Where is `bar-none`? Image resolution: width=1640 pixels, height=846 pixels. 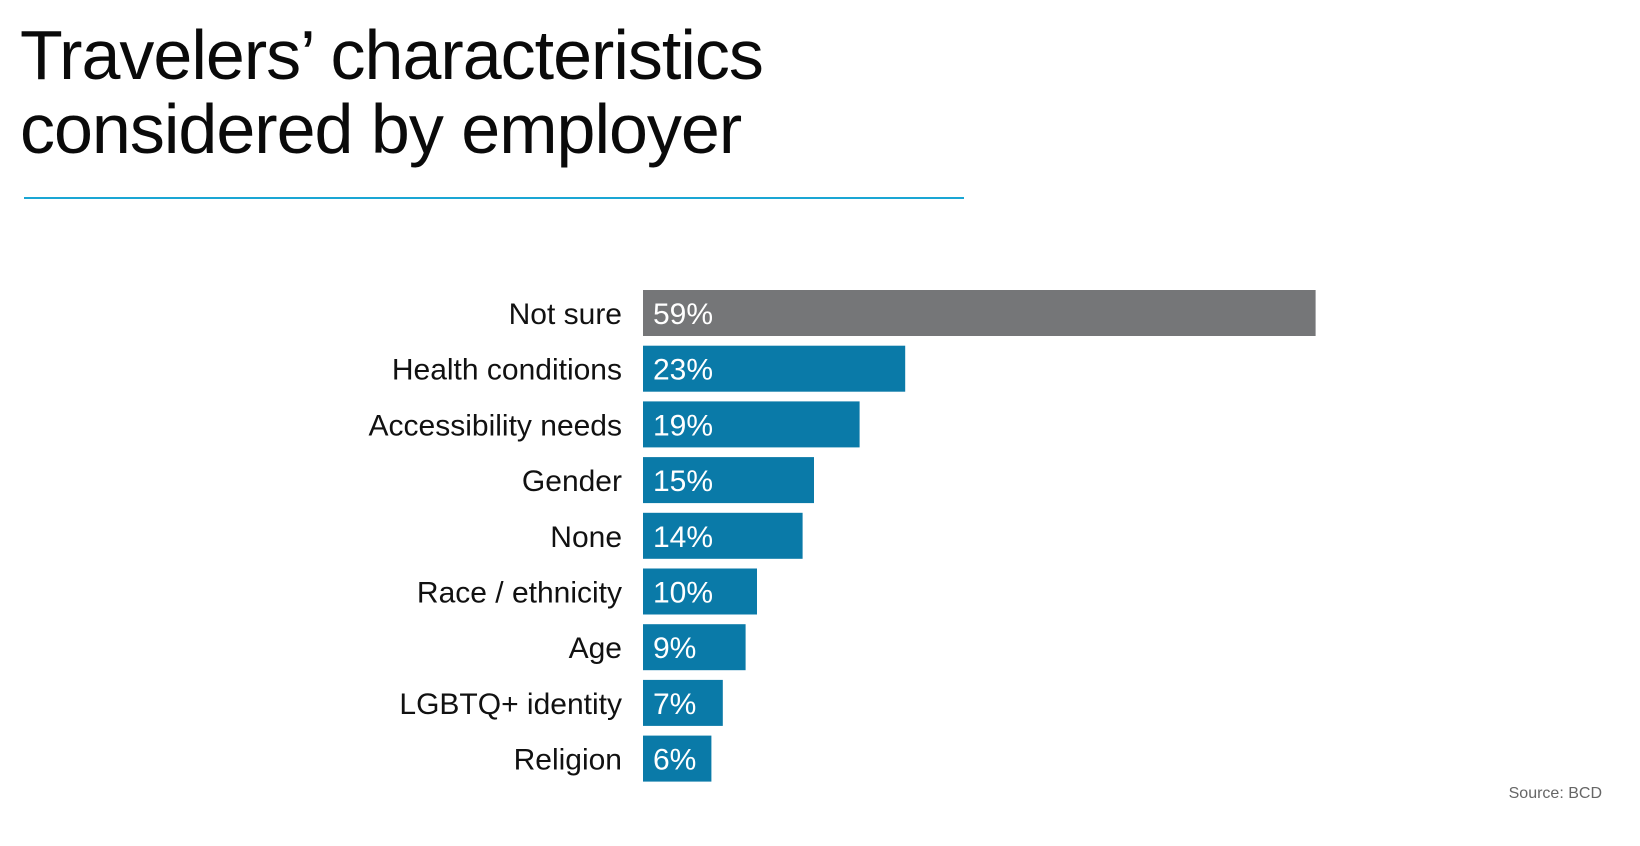
bar-none is located at coordinates (723, 535).